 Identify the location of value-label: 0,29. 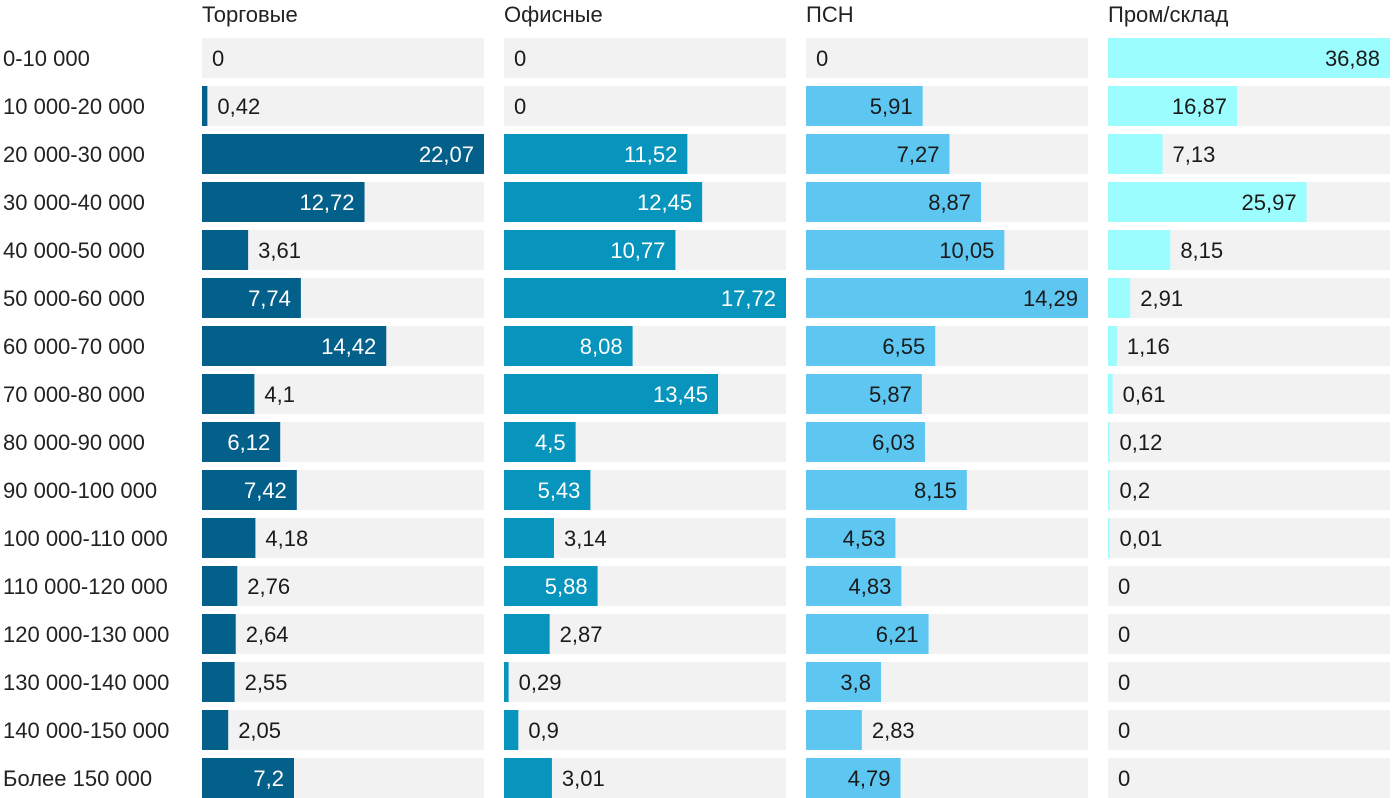
(540, 682).